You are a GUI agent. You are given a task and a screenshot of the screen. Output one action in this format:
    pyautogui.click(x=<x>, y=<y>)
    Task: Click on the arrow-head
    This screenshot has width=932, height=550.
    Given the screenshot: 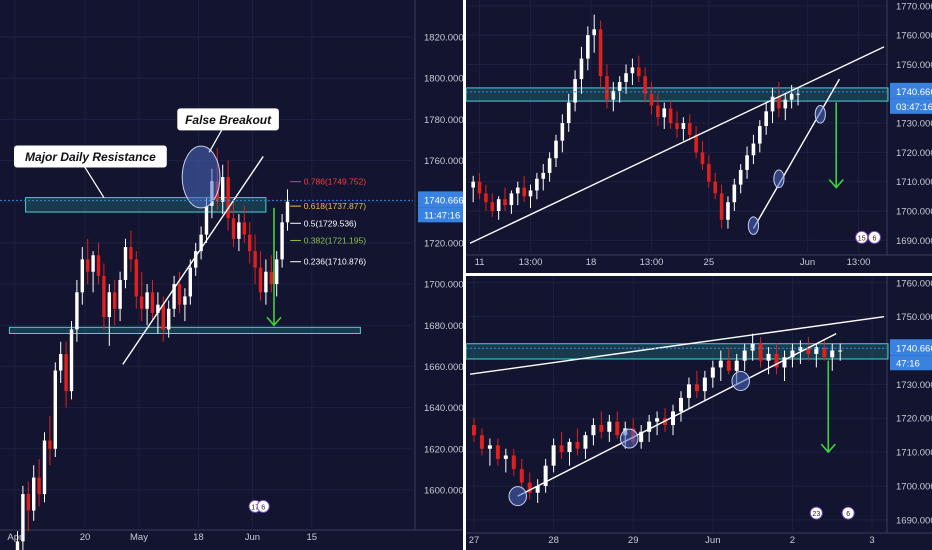 What is the action you would take?
    pyautogui.click(x=274, y=321)
    